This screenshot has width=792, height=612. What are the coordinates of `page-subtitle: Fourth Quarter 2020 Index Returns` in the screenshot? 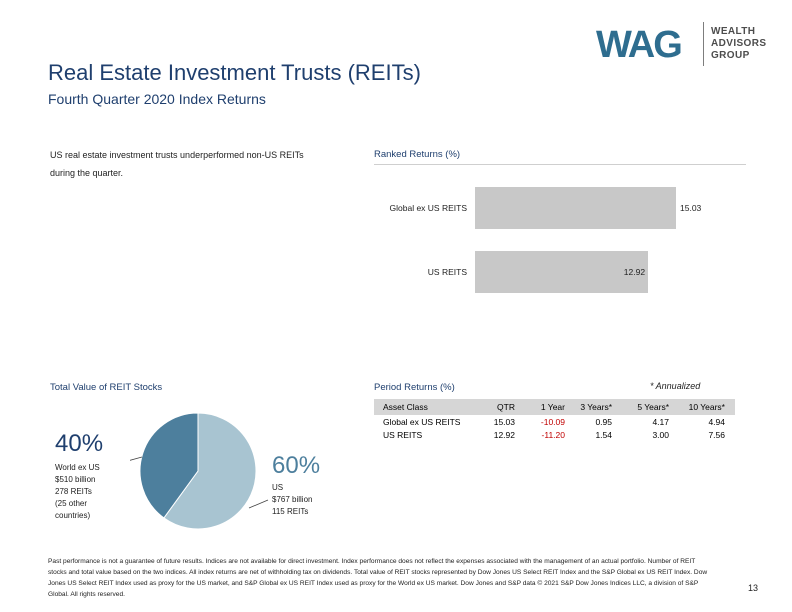 It's located at (157, 99).